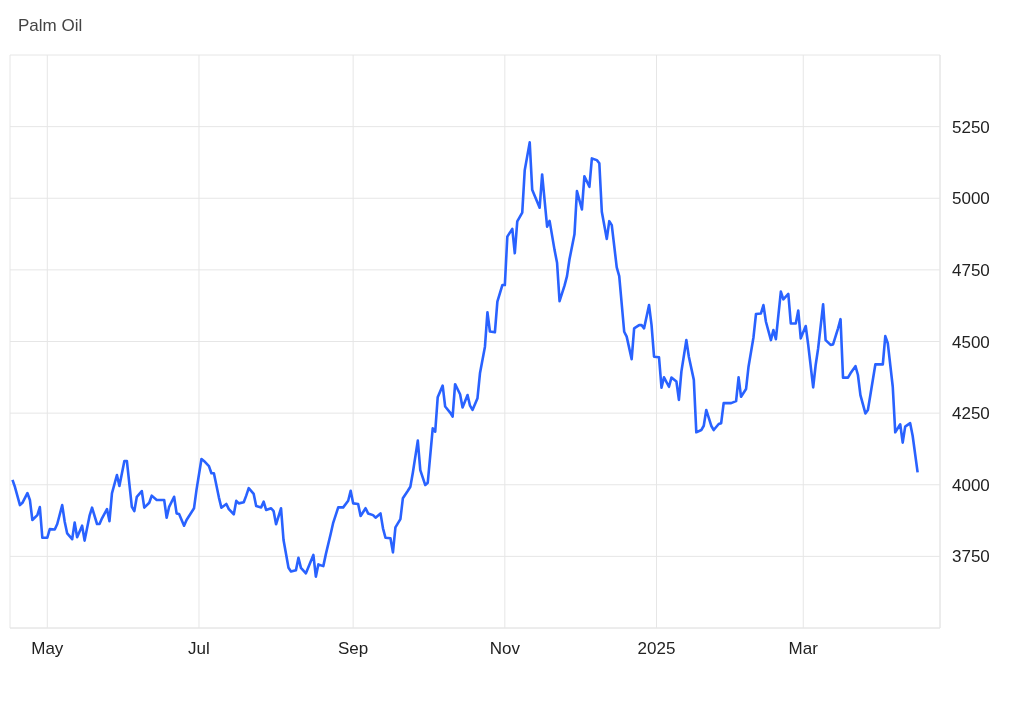  What do you see at coordinates (971, 270) in the screenshot?
I see `y-tick-label: 4750` at bounding box center [971, 270].